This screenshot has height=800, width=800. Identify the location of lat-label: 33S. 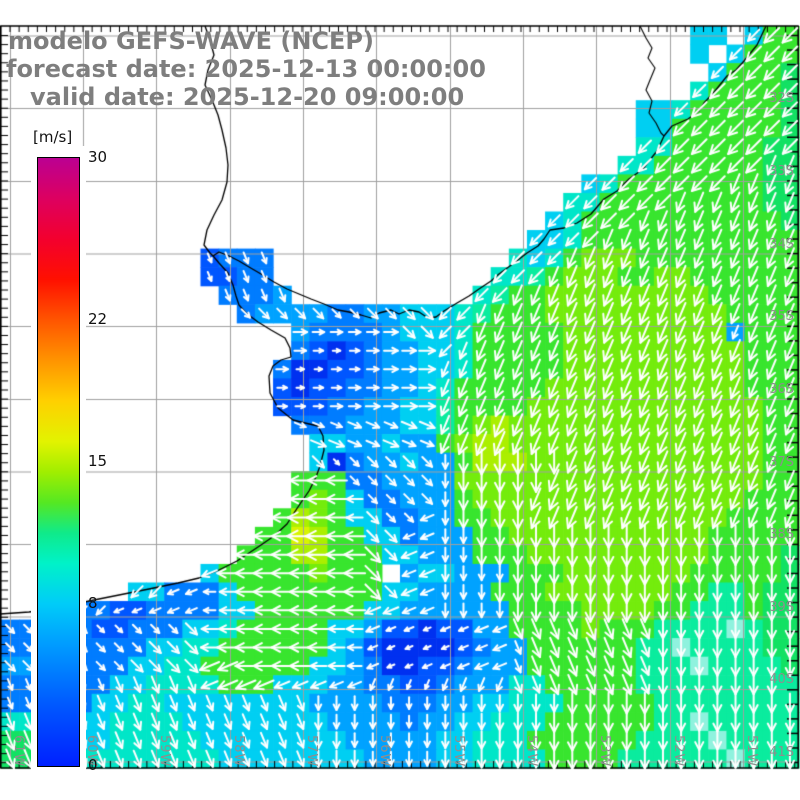
(781, 171).